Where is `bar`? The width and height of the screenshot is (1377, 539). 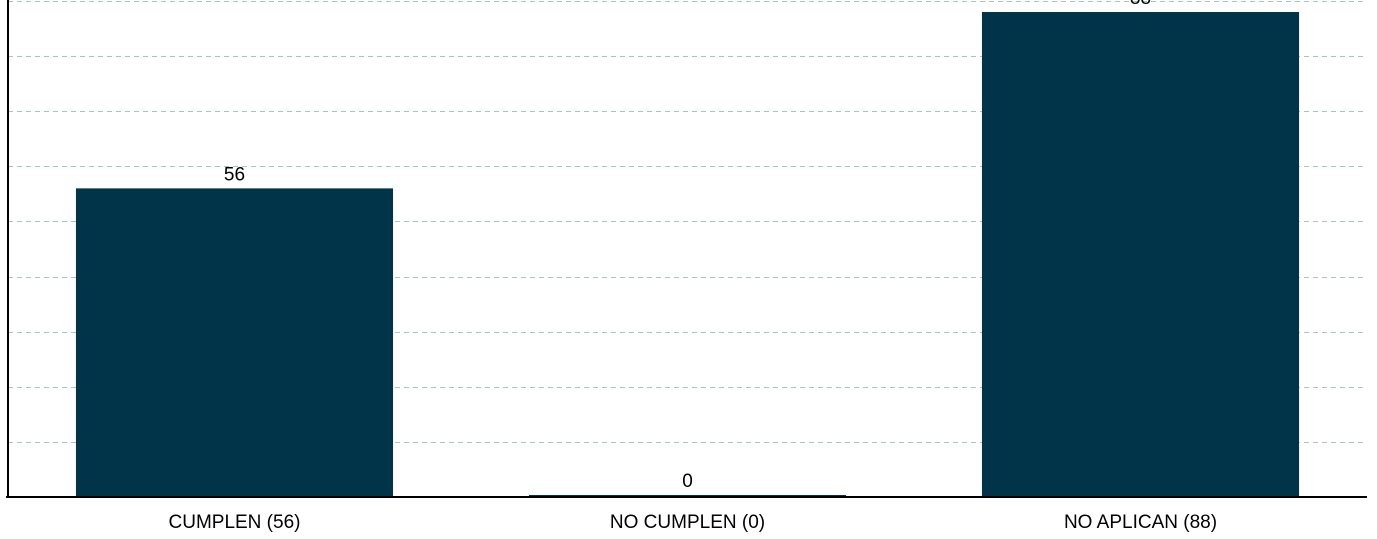 bar is located at coordinates (234, 342).